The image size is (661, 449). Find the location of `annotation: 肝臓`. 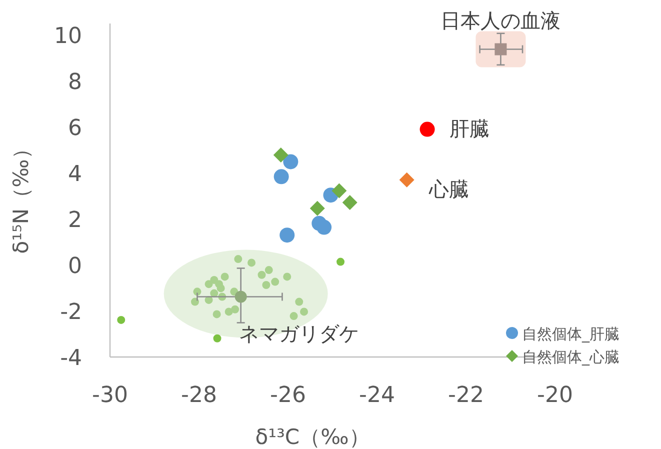

annotation: 肝臓 is located at coordinates (469, 128).